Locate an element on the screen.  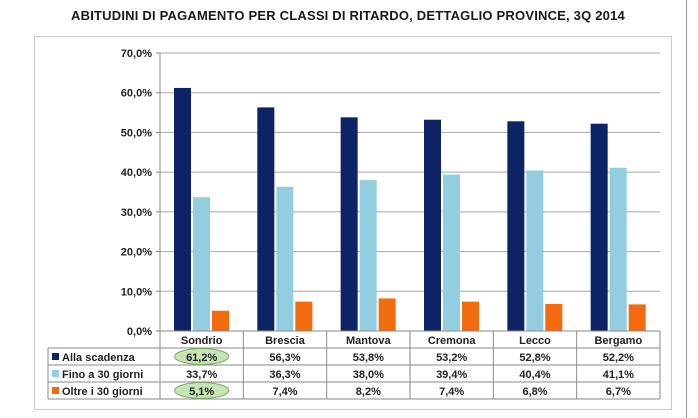
bar-alla-scadenza-lecco is located at coordinates (516, 226).